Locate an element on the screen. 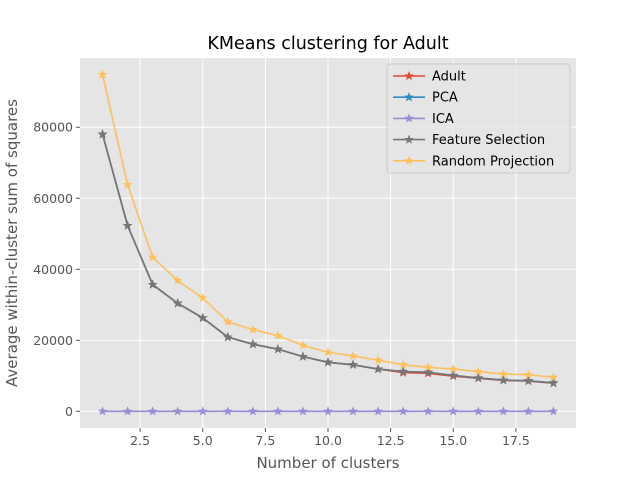  legend-item-feature-selection: Feature Selection is located at coordinates (469, 140).